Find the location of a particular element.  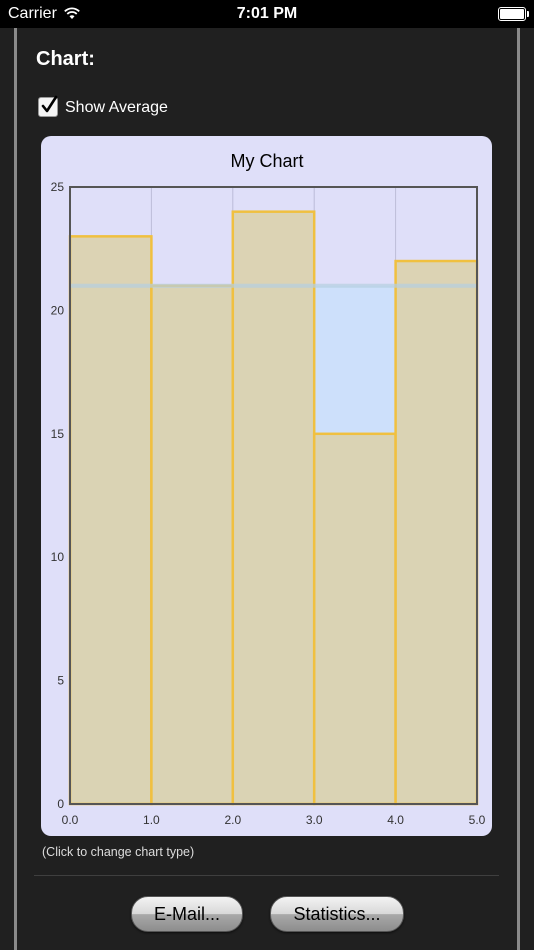

x-tick-label: 2.0 is located at coordinates (232, 820).